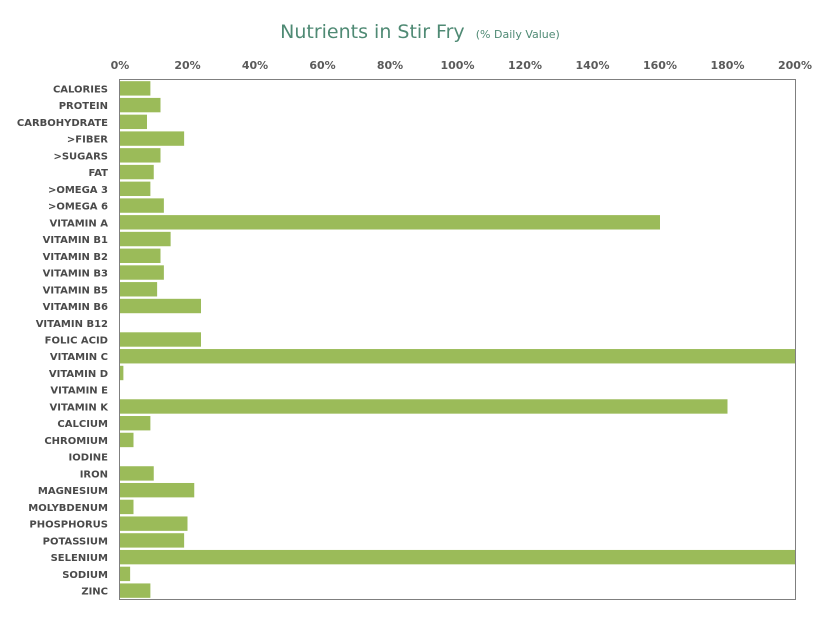  What do you see at coordinates (94, 474) in the screenshot?
I see `category-label: IRON` at bounding box center [94, 474].